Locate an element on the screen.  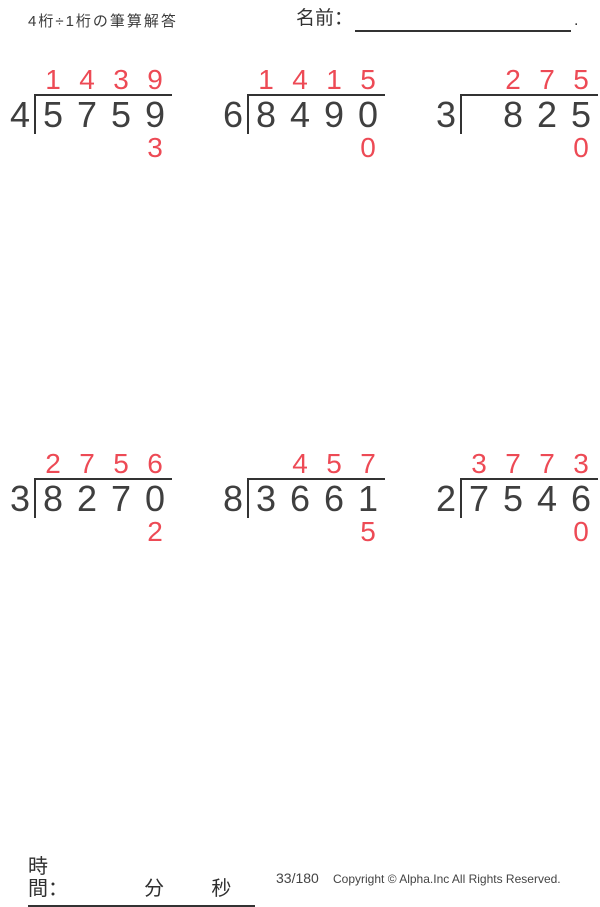
quotient-row: 1 4 3 9 is located at coordinates (107, 78).